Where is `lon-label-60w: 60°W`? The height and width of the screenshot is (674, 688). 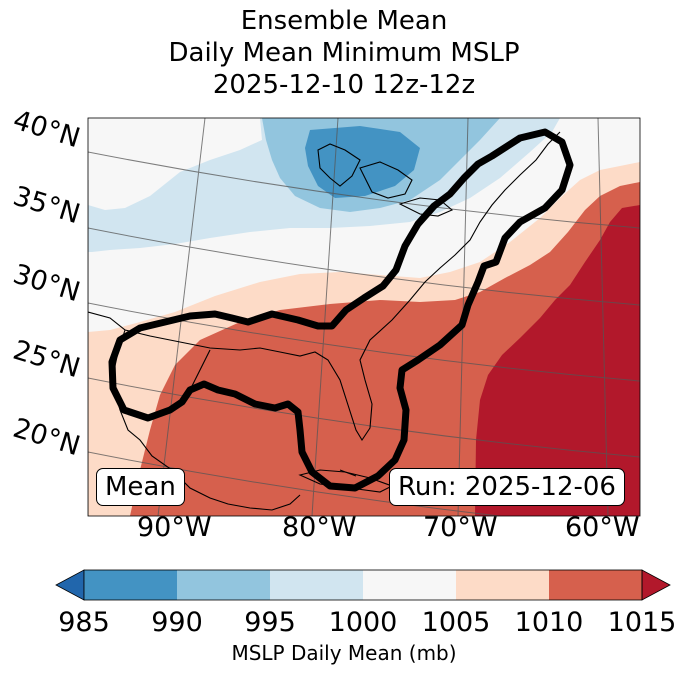 lon-label-60w: 60°W is located at coordinates (602, 527).